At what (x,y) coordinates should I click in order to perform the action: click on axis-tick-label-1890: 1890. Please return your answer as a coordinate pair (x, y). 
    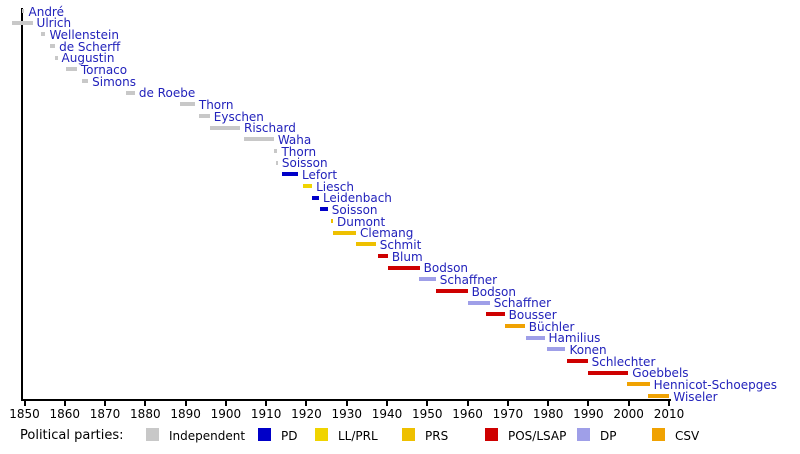
    Looking at the image, I should click on (185, 414).